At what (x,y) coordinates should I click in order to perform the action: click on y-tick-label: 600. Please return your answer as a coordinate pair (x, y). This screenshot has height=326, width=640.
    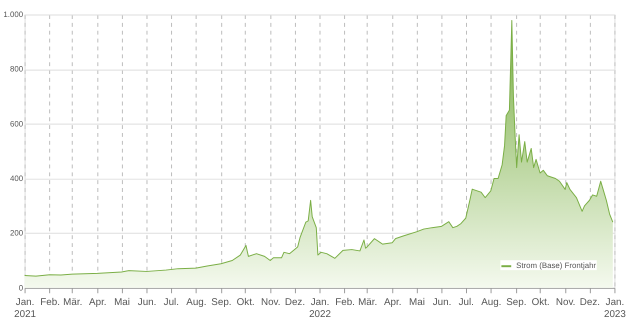
    Looking at the image, I should click on (17, 123).